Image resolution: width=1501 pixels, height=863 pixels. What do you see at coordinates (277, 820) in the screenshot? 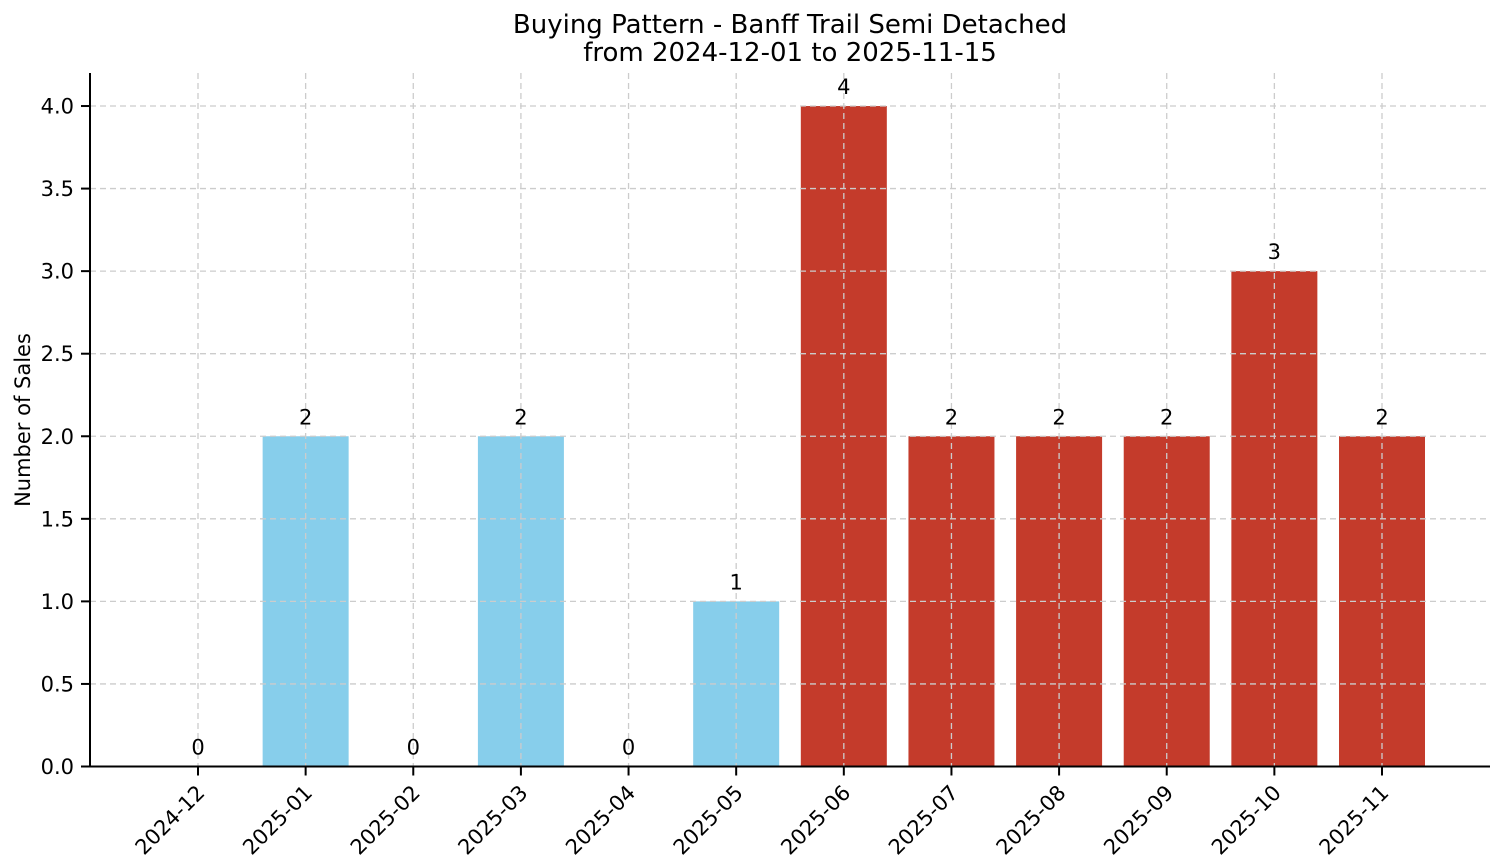
I see `x-tick-label-2025-01: 2025-01` at bounding box center [277, 820].